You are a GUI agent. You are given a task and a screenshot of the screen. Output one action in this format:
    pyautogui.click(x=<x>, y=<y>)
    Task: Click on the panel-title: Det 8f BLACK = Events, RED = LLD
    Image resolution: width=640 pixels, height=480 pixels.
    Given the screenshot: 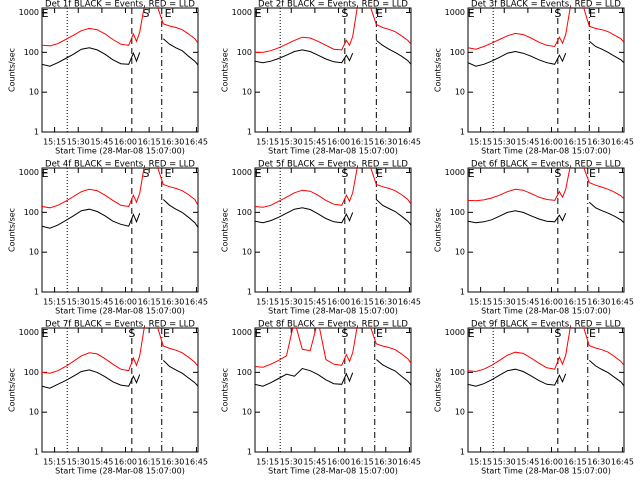 What is the action you would take?
    pyautogui.click(x=333, y=325)
    